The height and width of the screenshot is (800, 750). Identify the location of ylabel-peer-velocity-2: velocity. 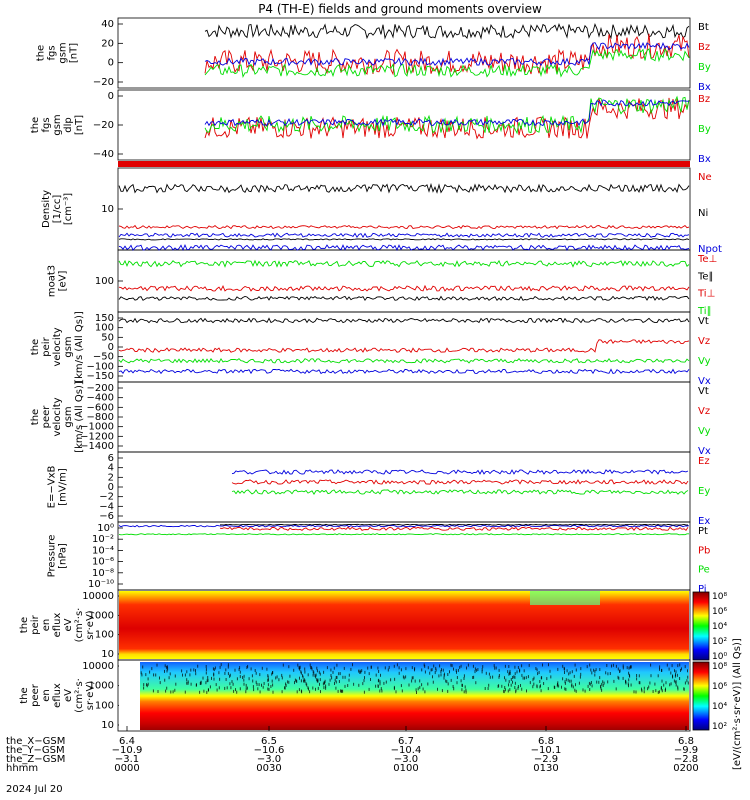
(57, 416).